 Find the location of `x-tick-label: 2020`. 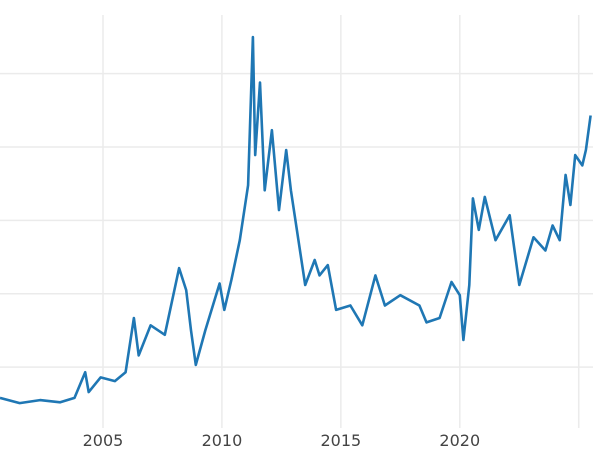

x-tick-label: 2020 is located at coordinates (459, 440).